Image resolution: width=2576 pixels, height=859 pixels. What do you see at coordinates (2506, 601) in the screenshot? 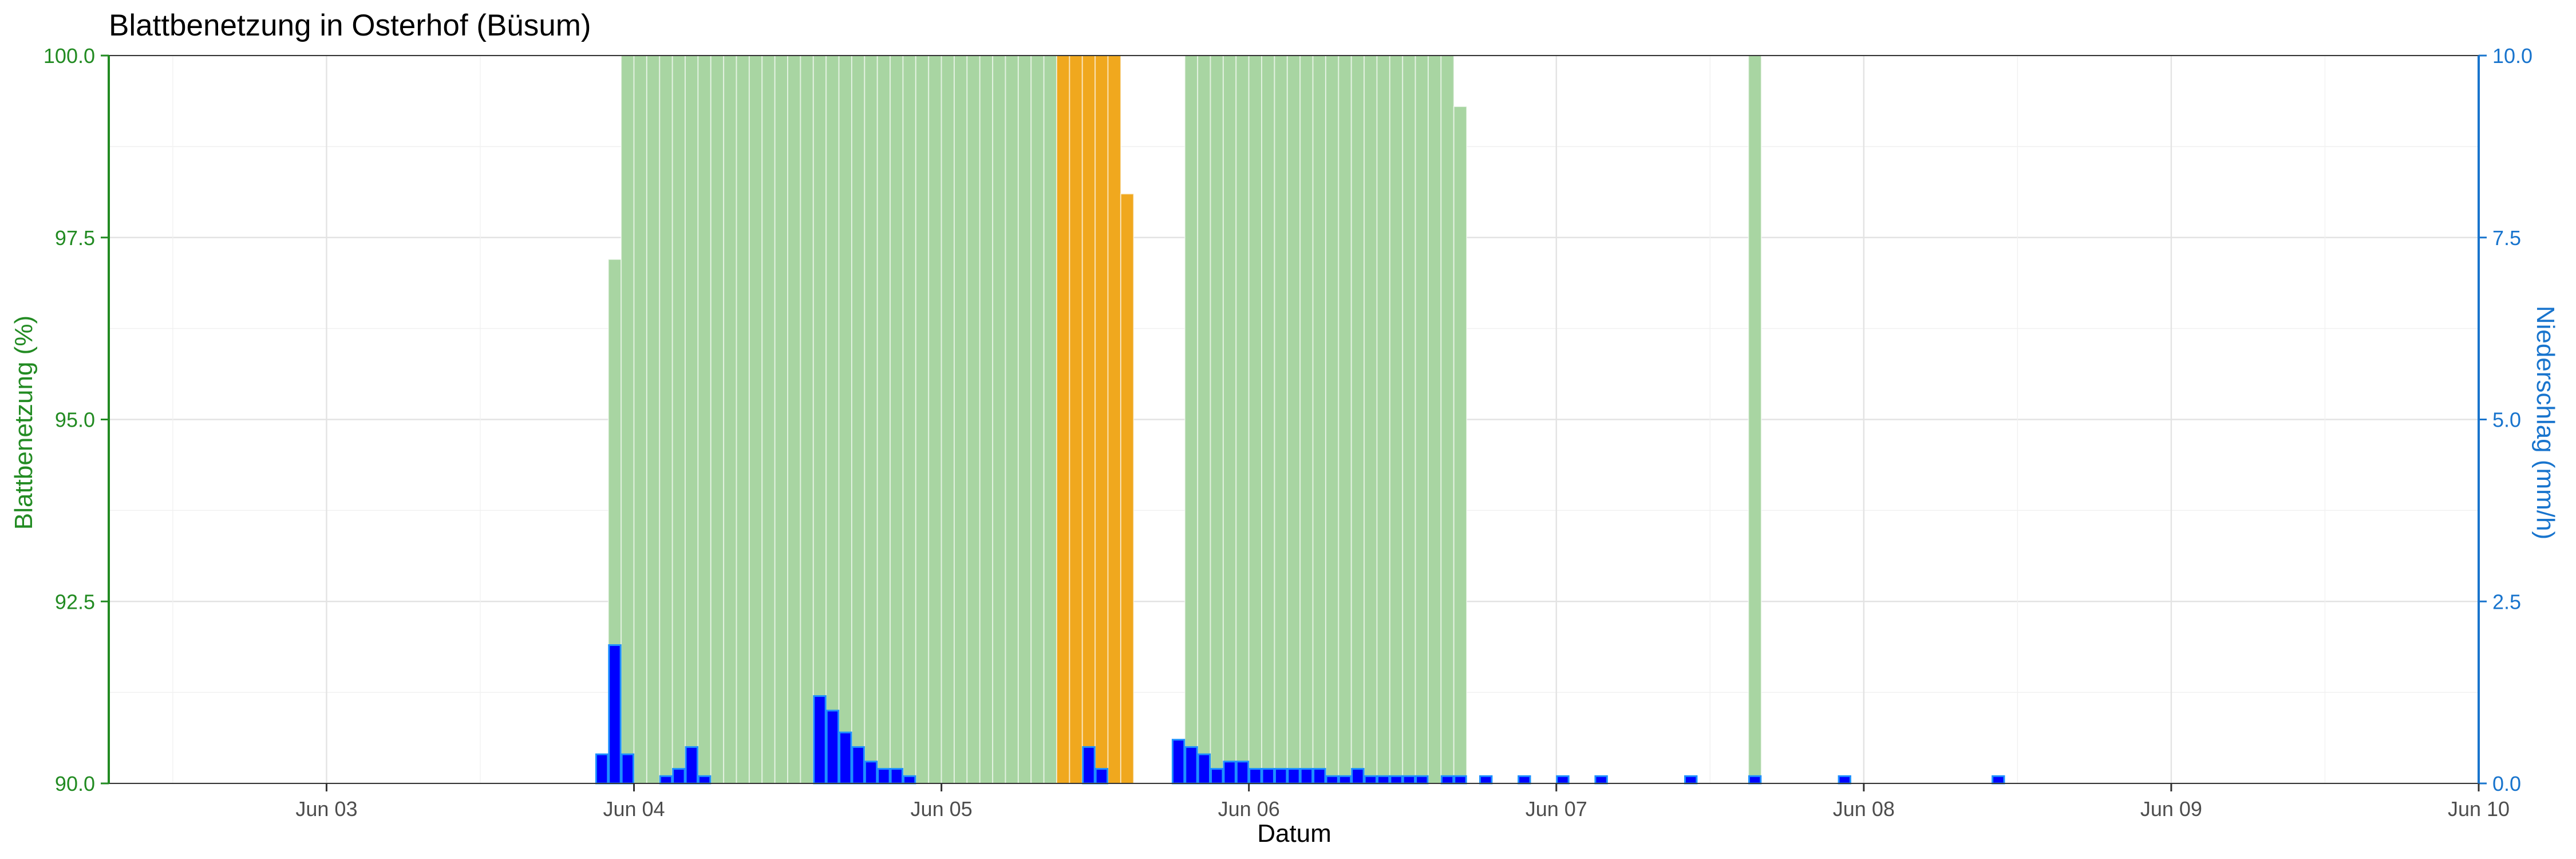
I see `y-tick-right-label: 2.5` at bounding box center [2506, 601].